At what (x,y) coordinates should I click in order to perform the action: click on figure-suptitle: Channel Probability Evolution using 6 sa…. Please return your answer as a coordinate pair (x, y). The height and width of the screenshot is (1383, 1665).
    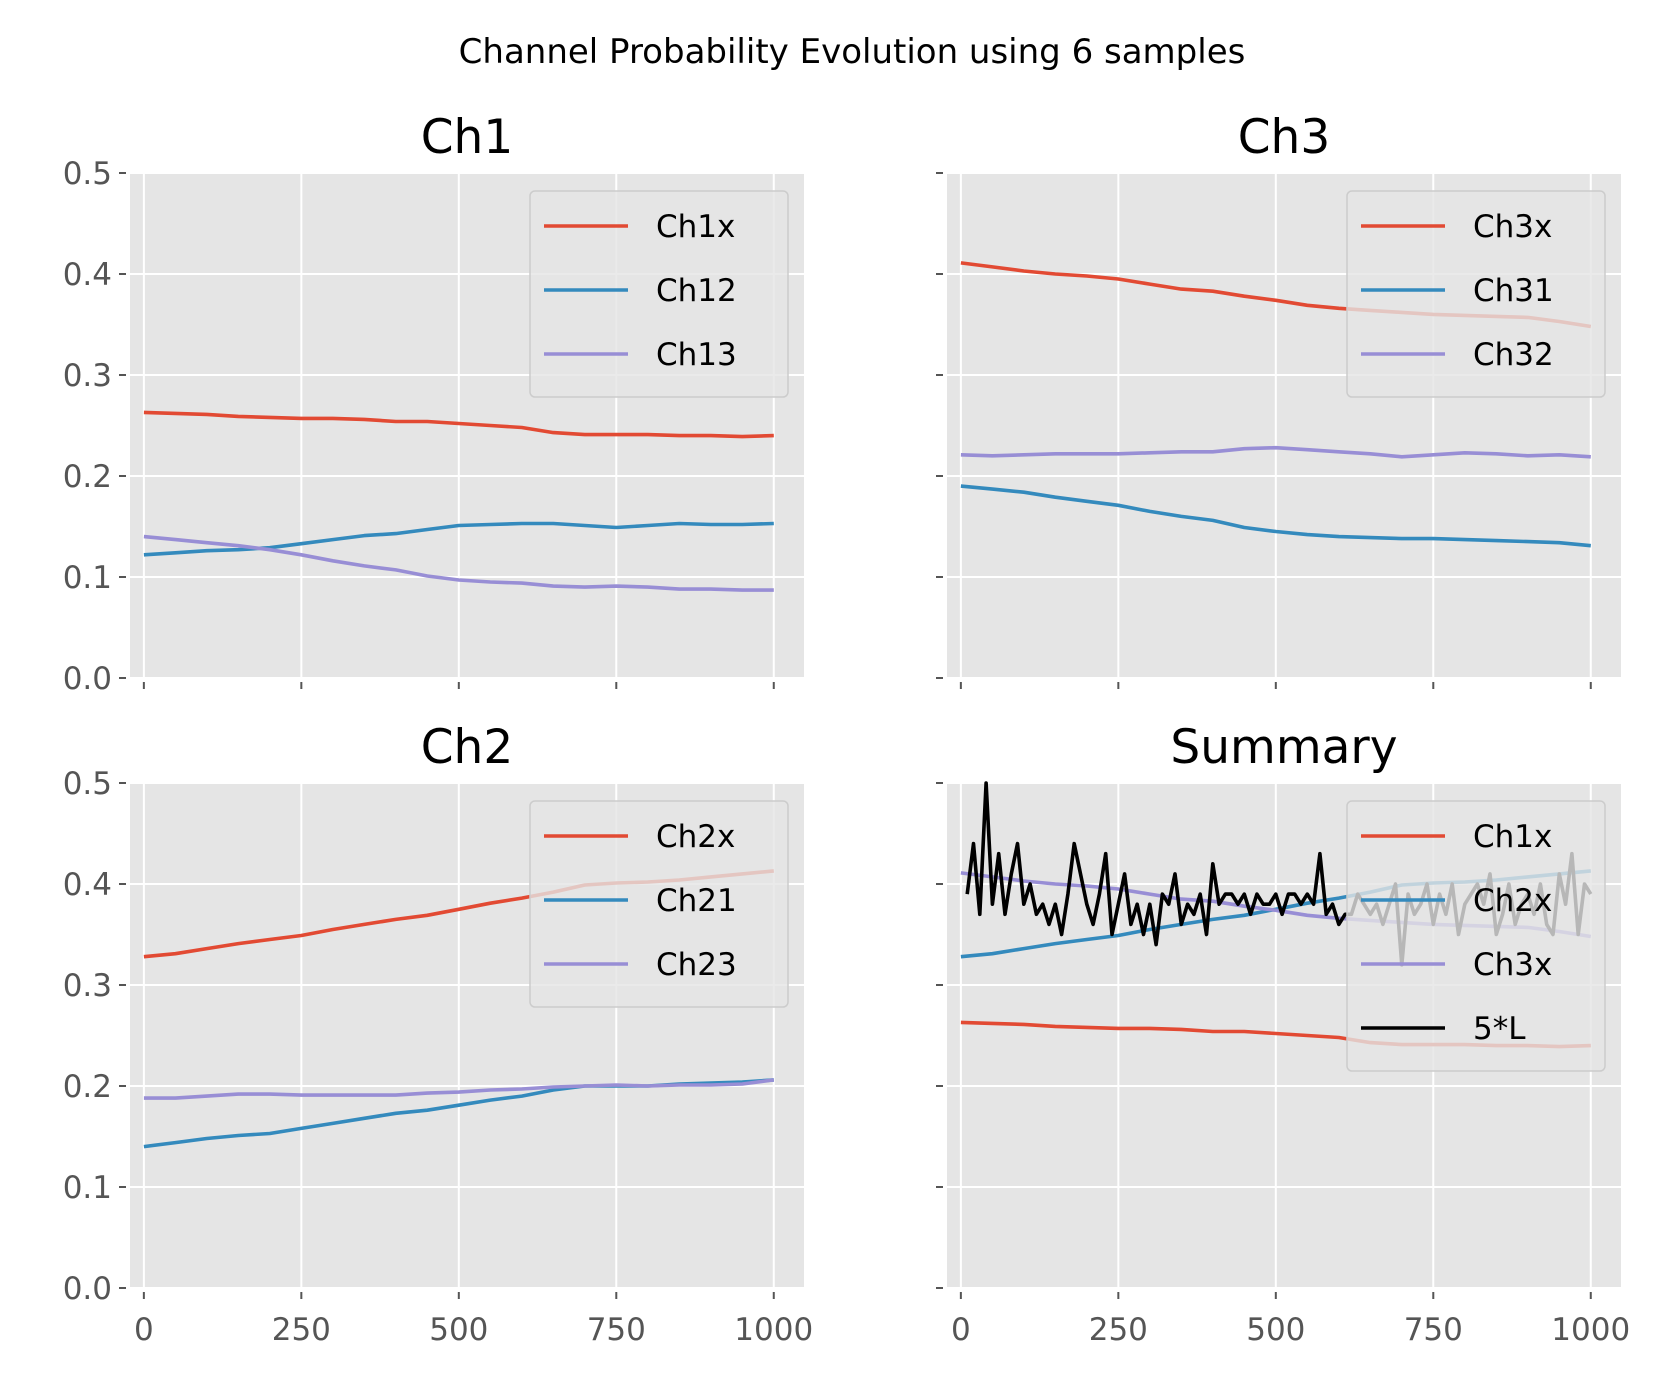
    Looking at the image, I should click on (852, 52).